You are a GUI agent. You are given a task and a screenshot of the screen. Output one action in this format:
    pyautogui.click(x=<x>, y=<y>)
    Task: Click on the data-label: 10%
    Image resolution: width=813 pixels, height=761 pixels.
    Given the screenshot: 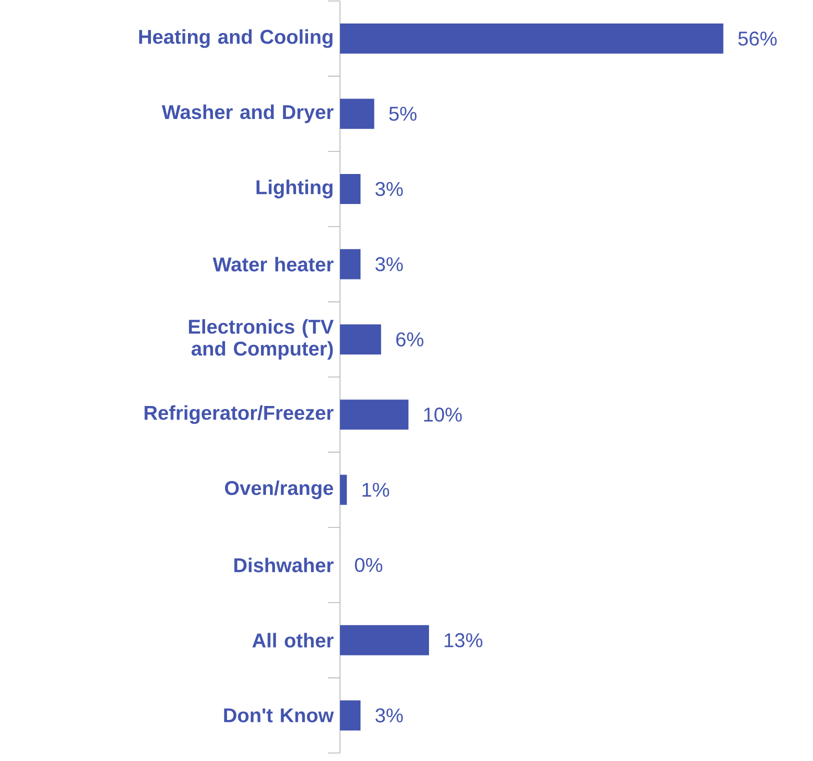 What is the action you would take?
    pyautogui.click(x=443, y=415)
    